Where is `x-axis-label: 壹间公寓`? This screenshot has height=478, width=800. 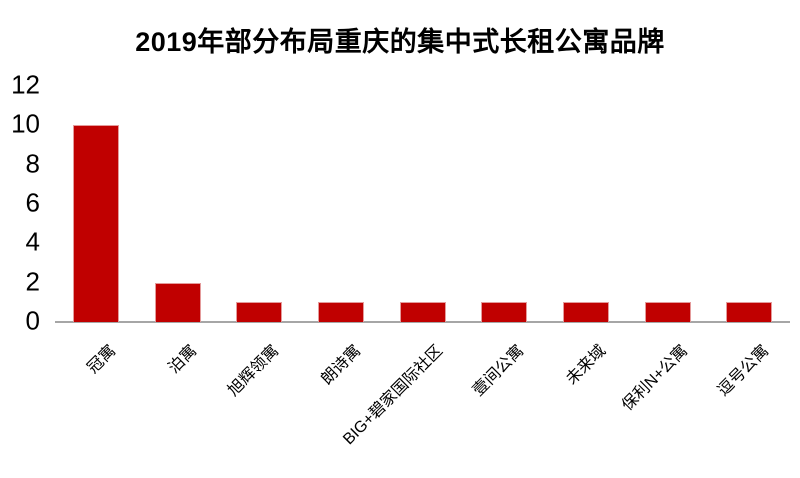 x-axis-label: 壹间公寓 is located at coordinates (499, 371).